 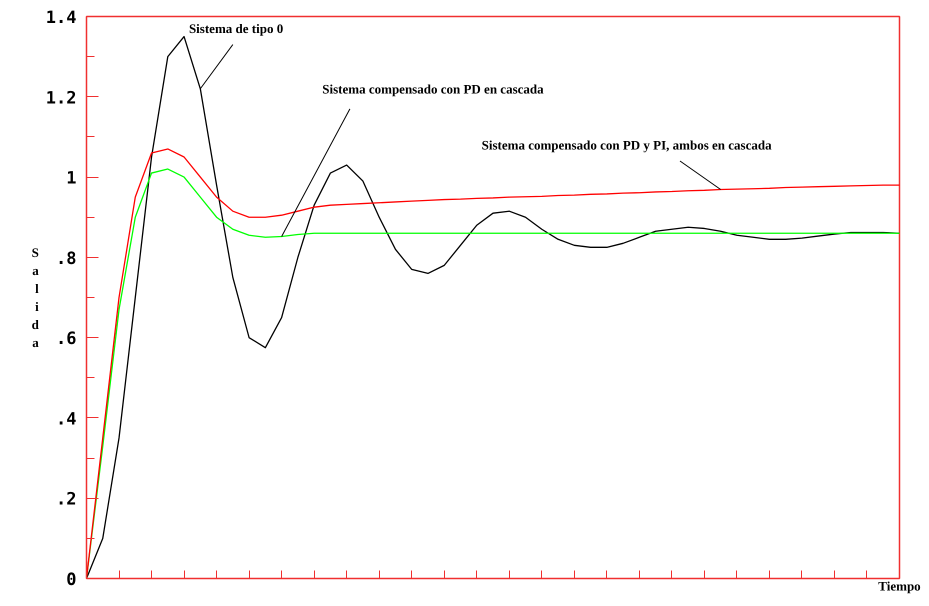 What do you see at coordinates (36, 297) in the screenshot?
I see `y-axis-title: Salida` at bounding box center [36, 297].